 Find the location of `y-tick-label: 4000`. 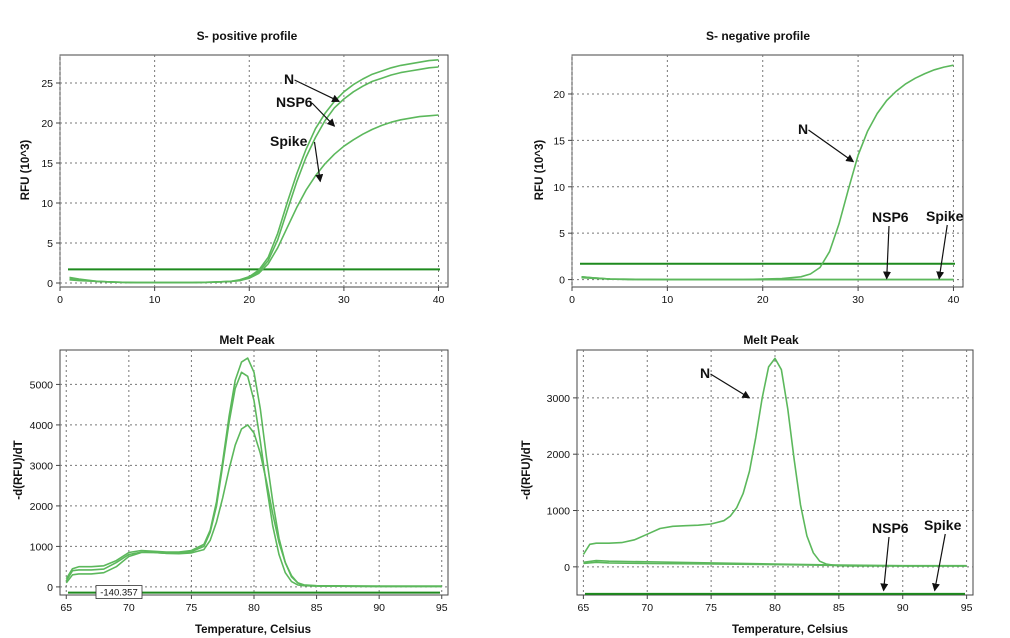

y-tick-label: 4000 is located at coordinates (42, 426).